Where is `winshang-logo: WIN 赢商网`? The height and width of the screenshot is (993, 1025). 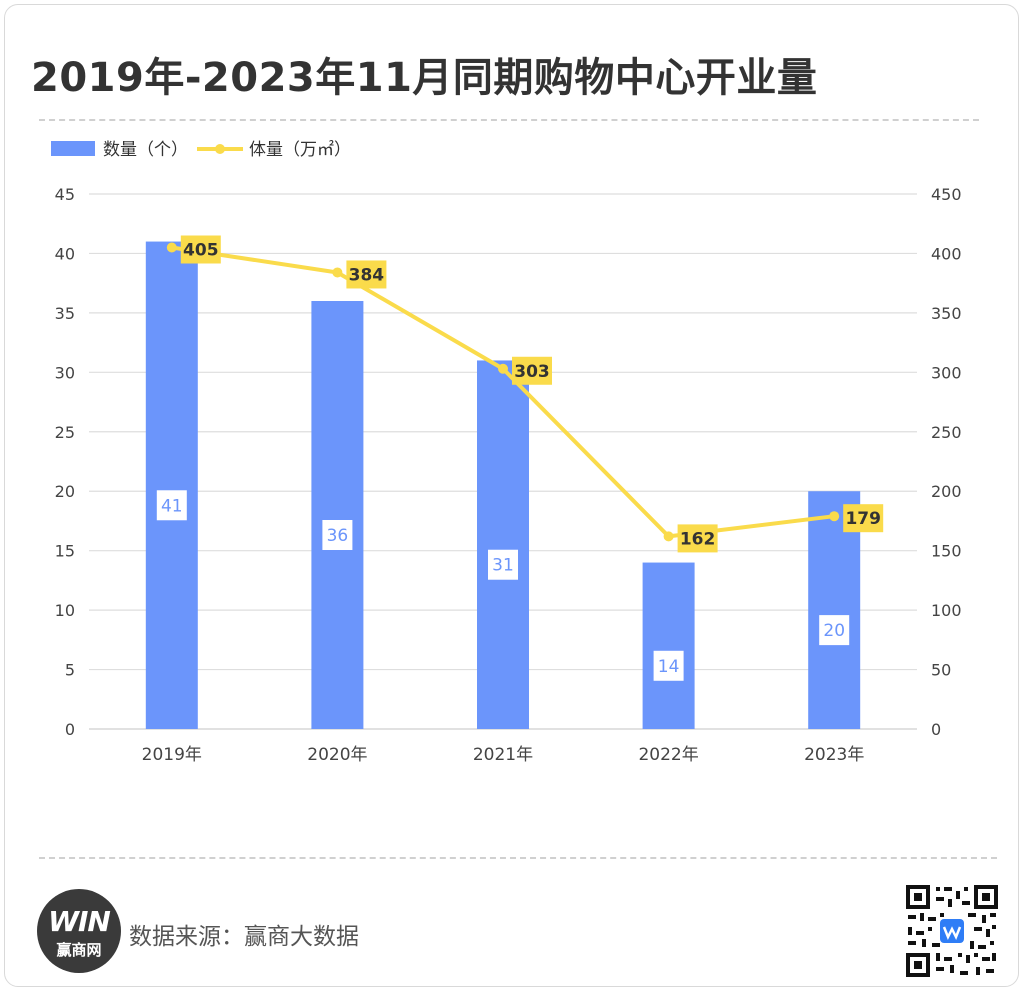 winshang-logo: WIN 赢商网 is located at coordinates (79, 931).